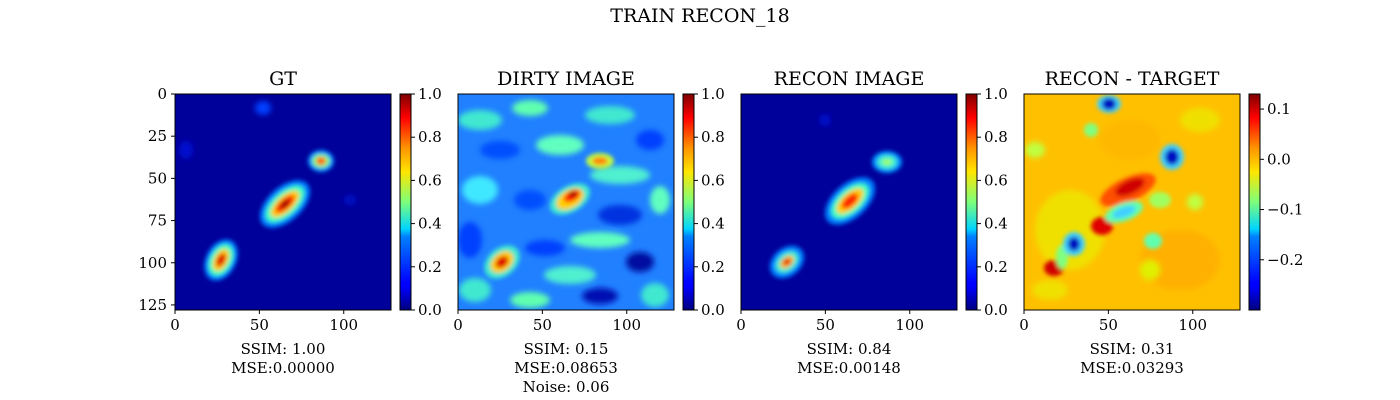  Describe the element at coordinates (1192, 325) in the screenshot. I see `xtick-label-diff: 100` at that location.